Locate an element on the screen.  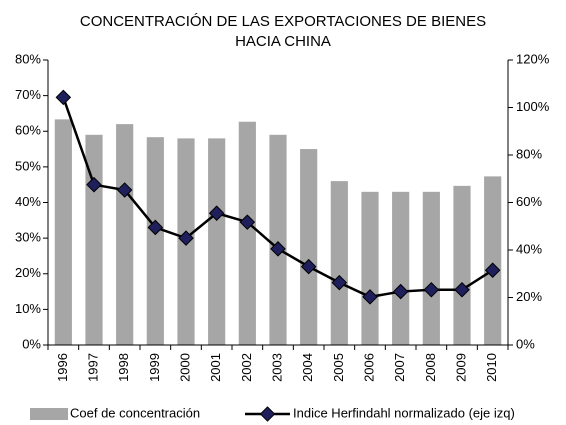
y-tick-label: 80% is located at coordinates (28, 58).